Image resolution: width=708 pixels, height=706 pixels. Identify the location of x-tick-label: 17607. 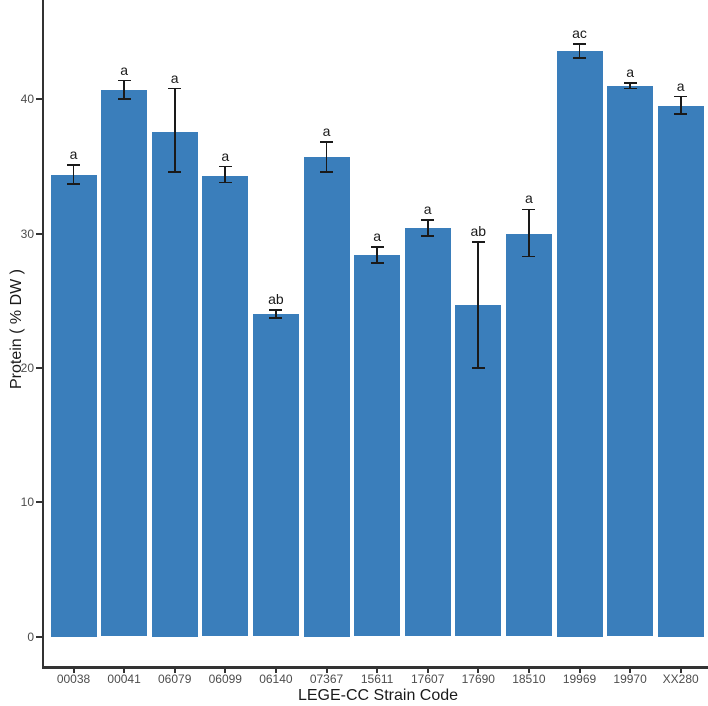
(428, 678).